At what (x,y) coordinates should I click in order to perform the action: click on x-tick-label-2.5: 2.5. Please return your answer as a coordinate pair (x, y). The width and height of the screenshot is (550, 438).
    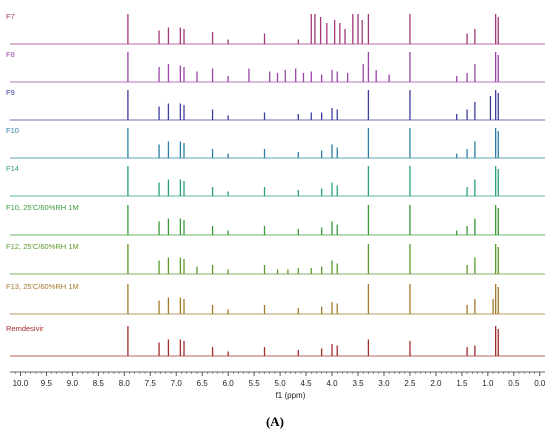
    Looking at the image, I should click on (410, 383).